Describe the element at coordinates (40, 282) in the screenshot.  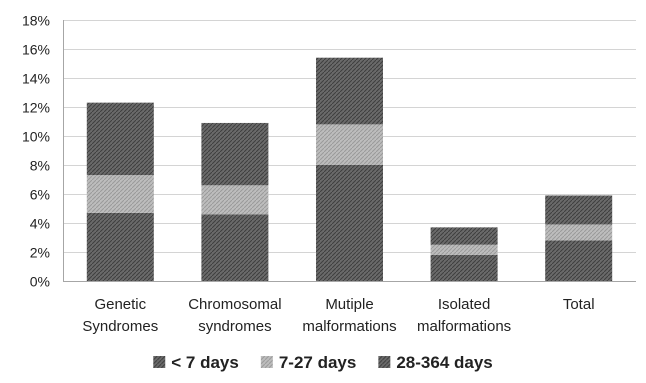
I see `y-tick-label: 0%` at that location.